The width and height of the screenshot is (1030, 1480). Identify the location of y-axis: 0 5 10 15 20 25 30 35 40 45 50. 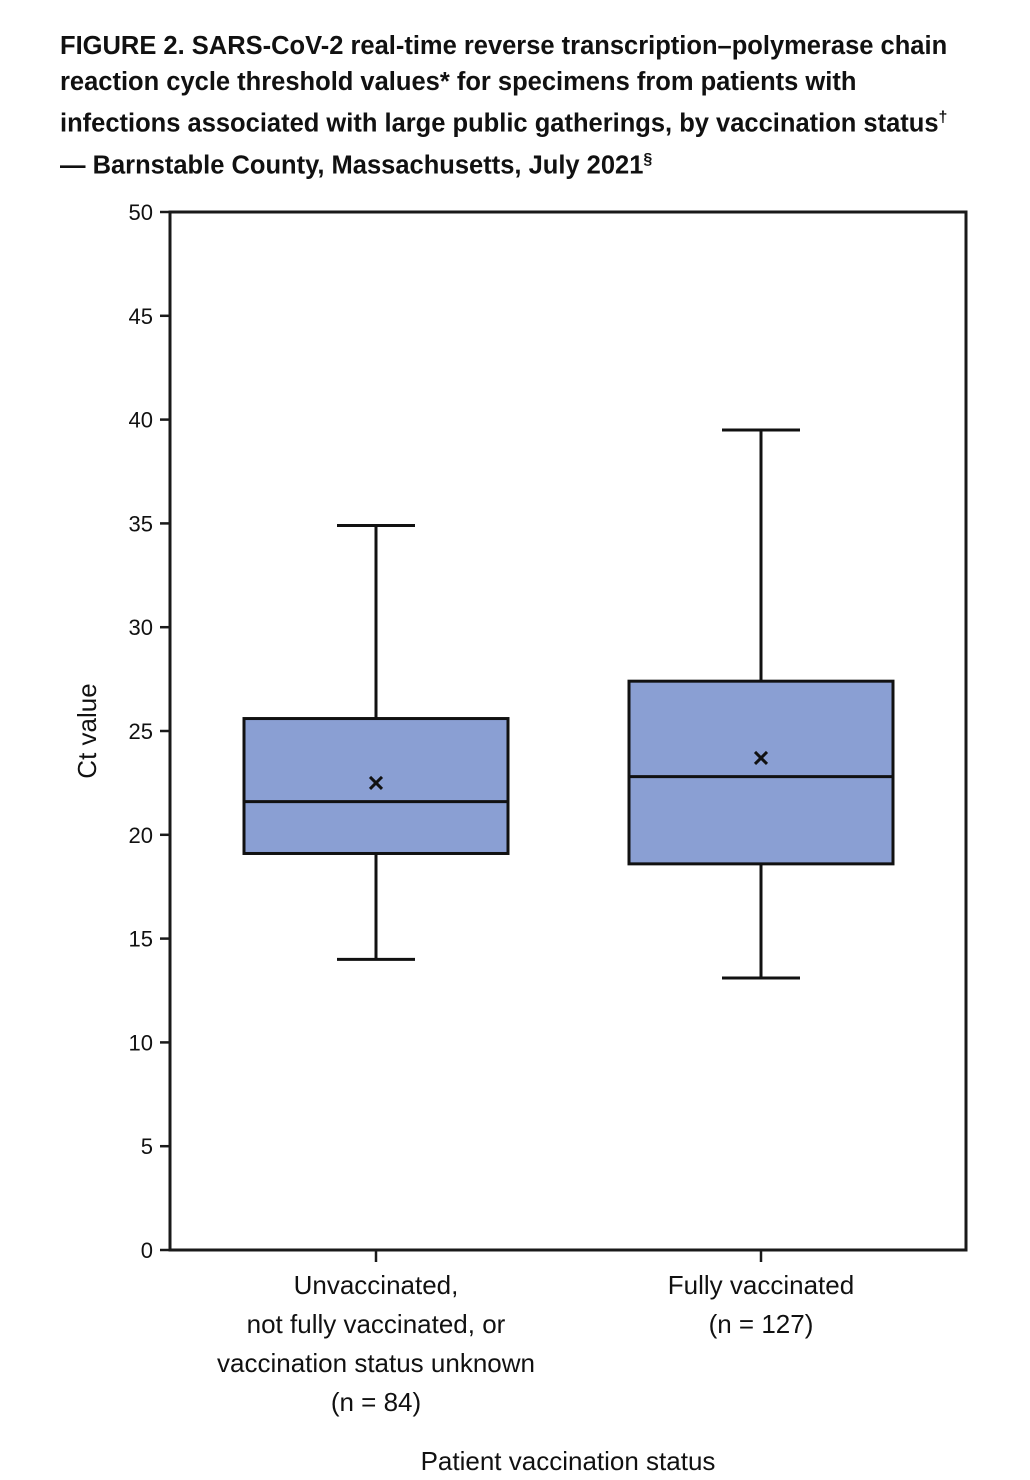
(149, 731).